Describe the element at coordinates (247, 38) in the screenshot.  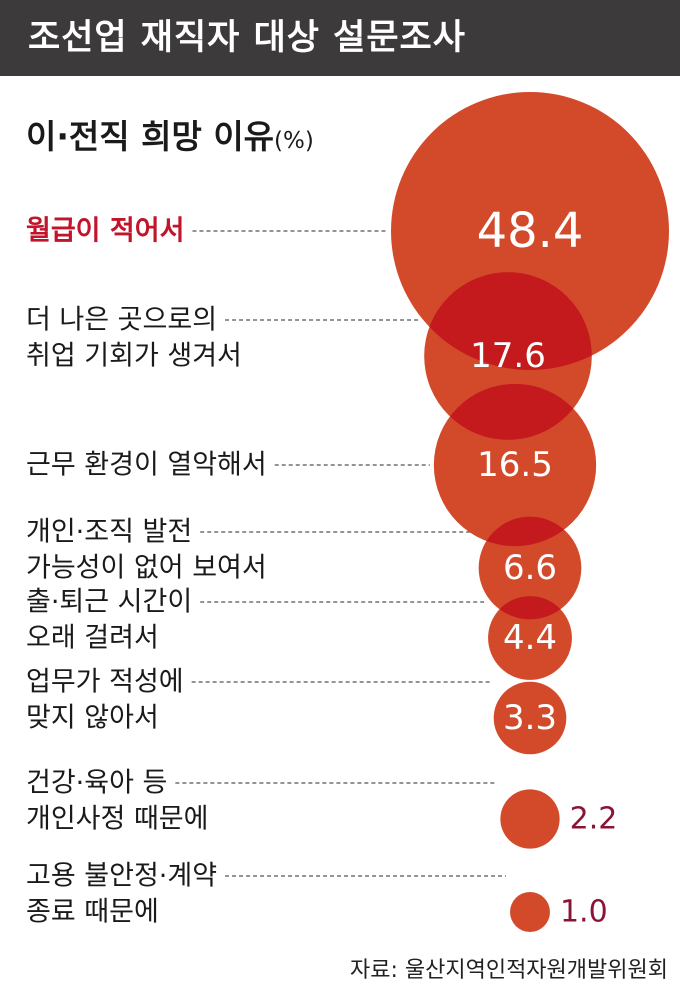
I see `header-title: 조선업 재직자 대상 설문조사` at that location.